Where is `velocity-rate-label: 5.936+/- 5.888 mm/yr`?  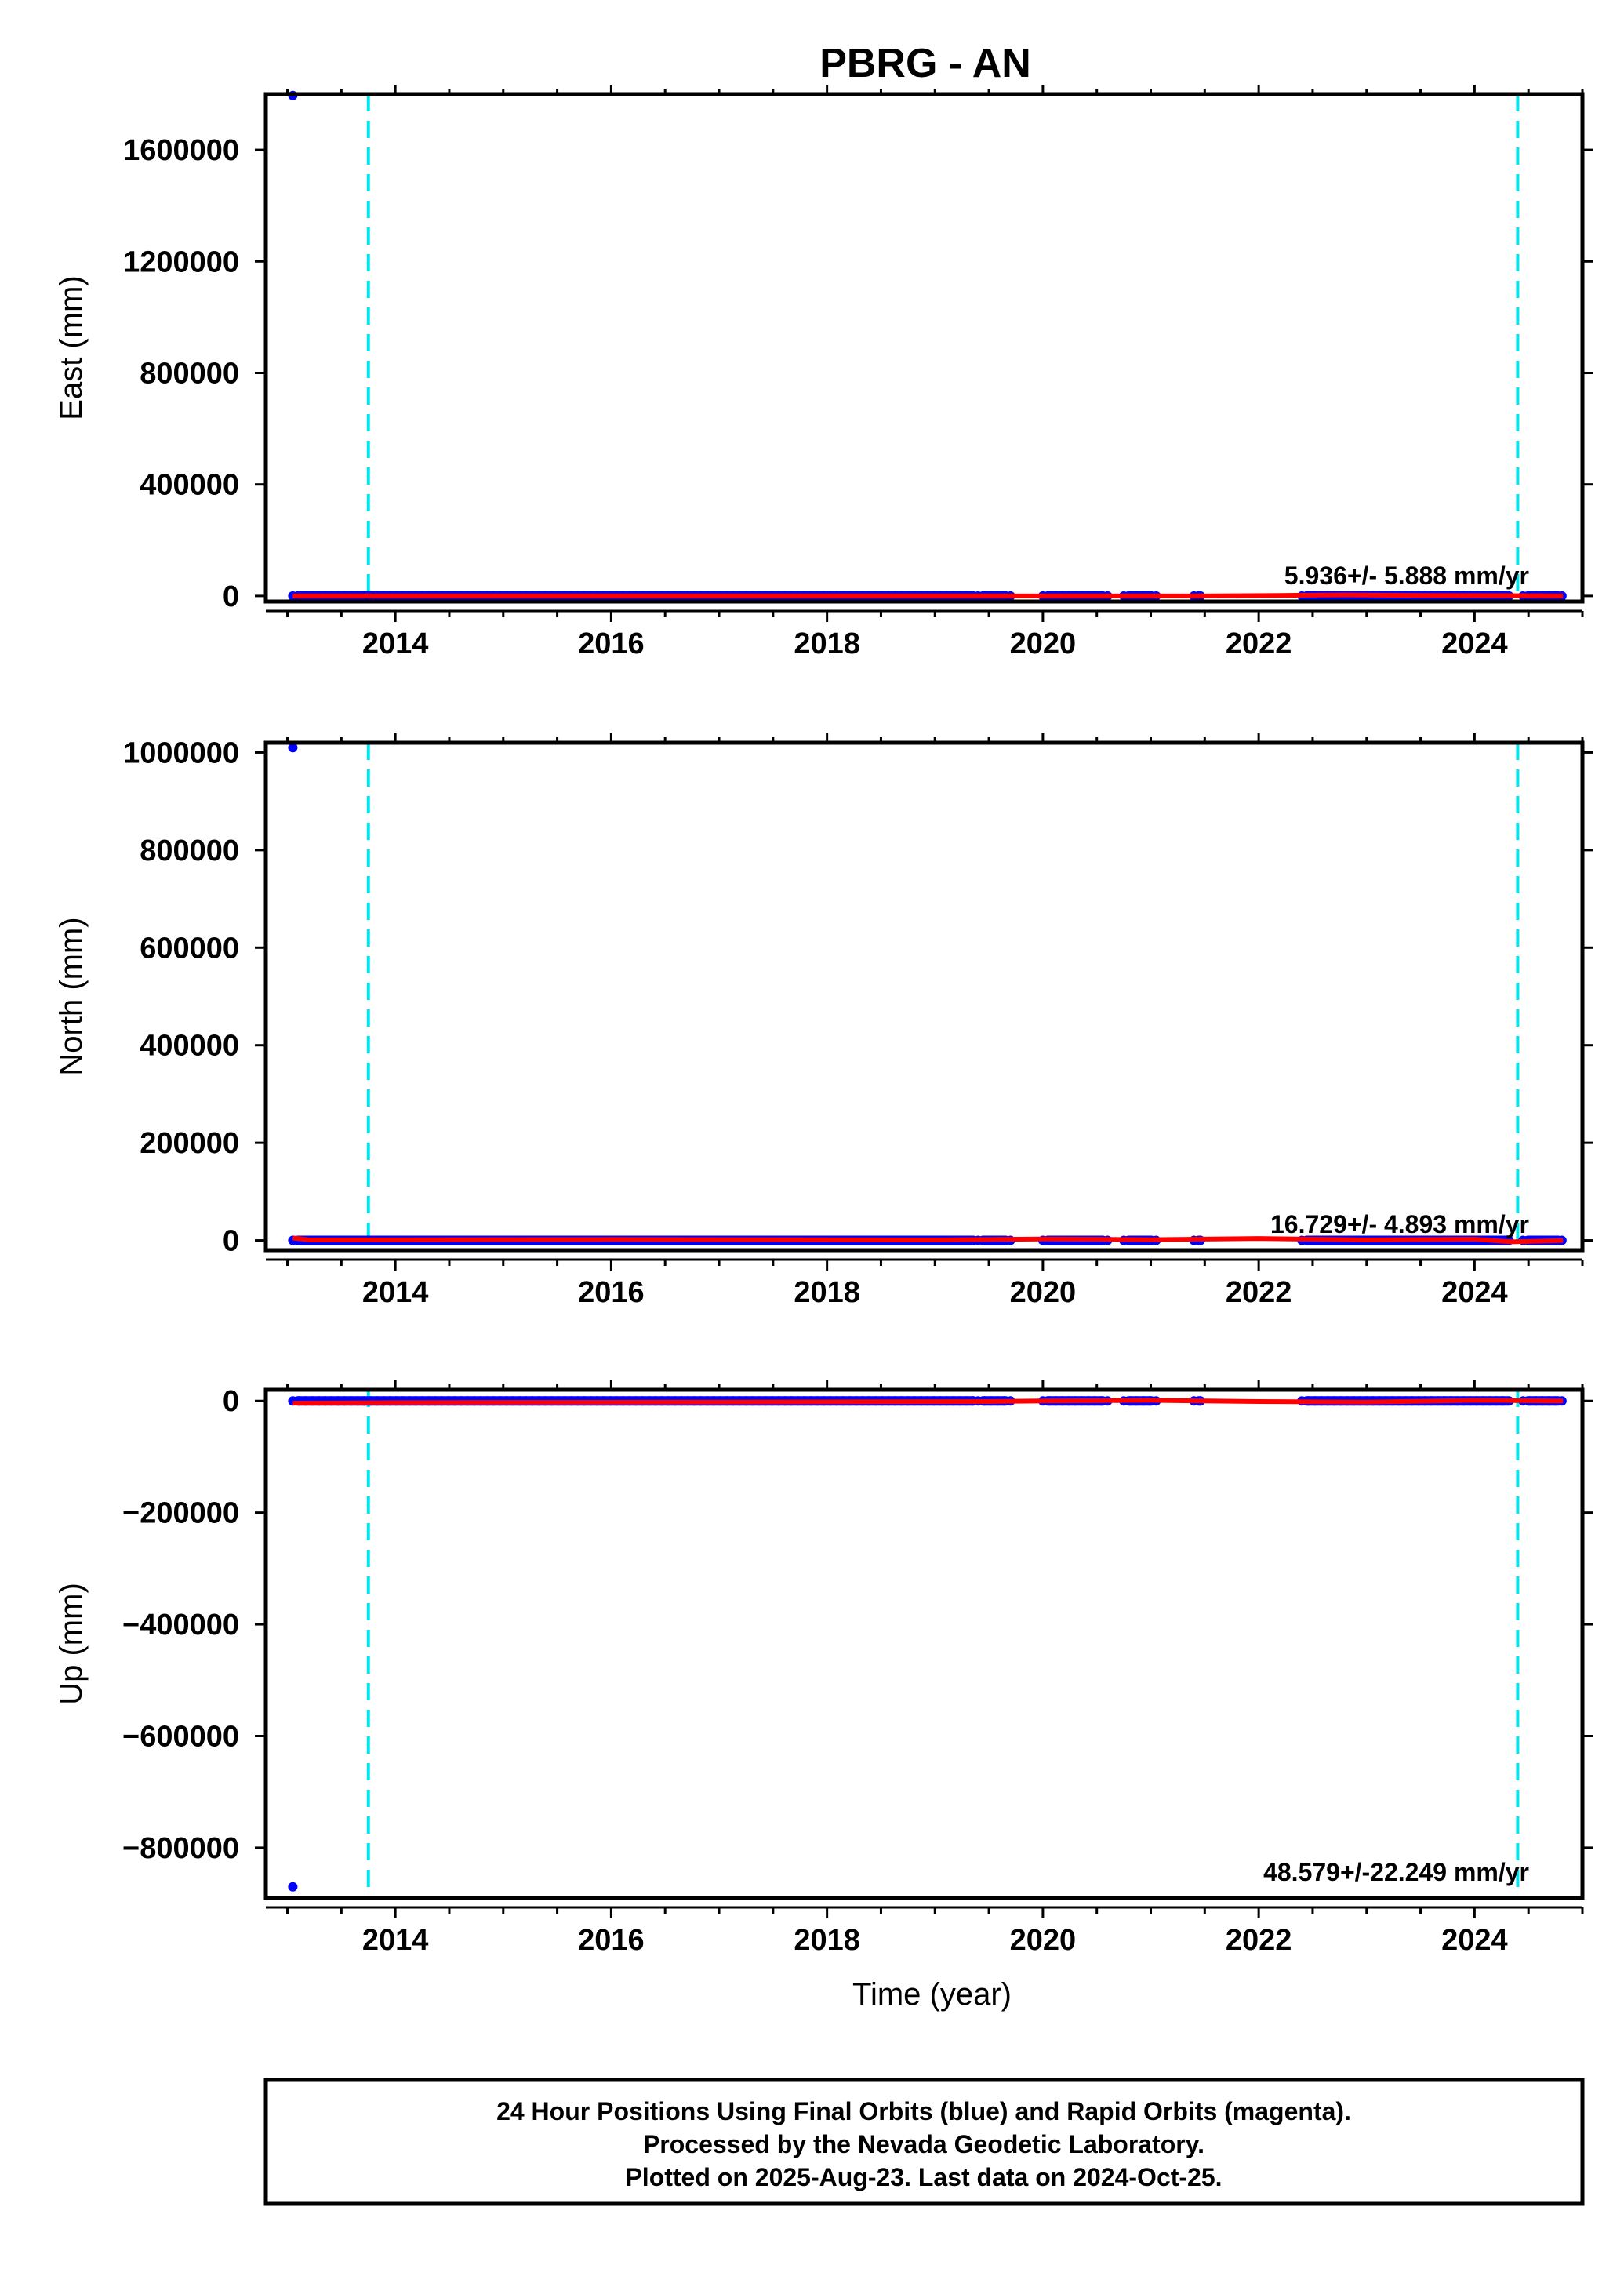 velocity-rate-label: 5.936+/- 5.888 mm/yr is located at coordinates (1407, 576).